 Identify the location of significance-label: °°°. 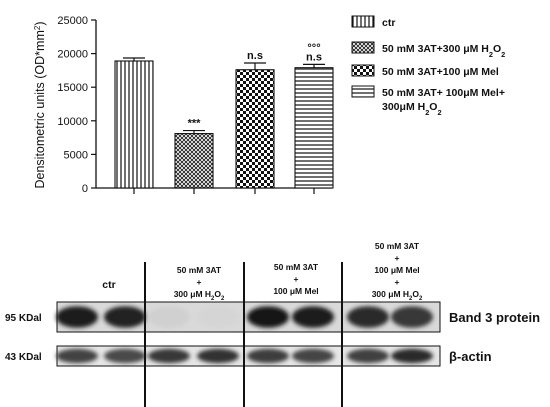
(313, 48).